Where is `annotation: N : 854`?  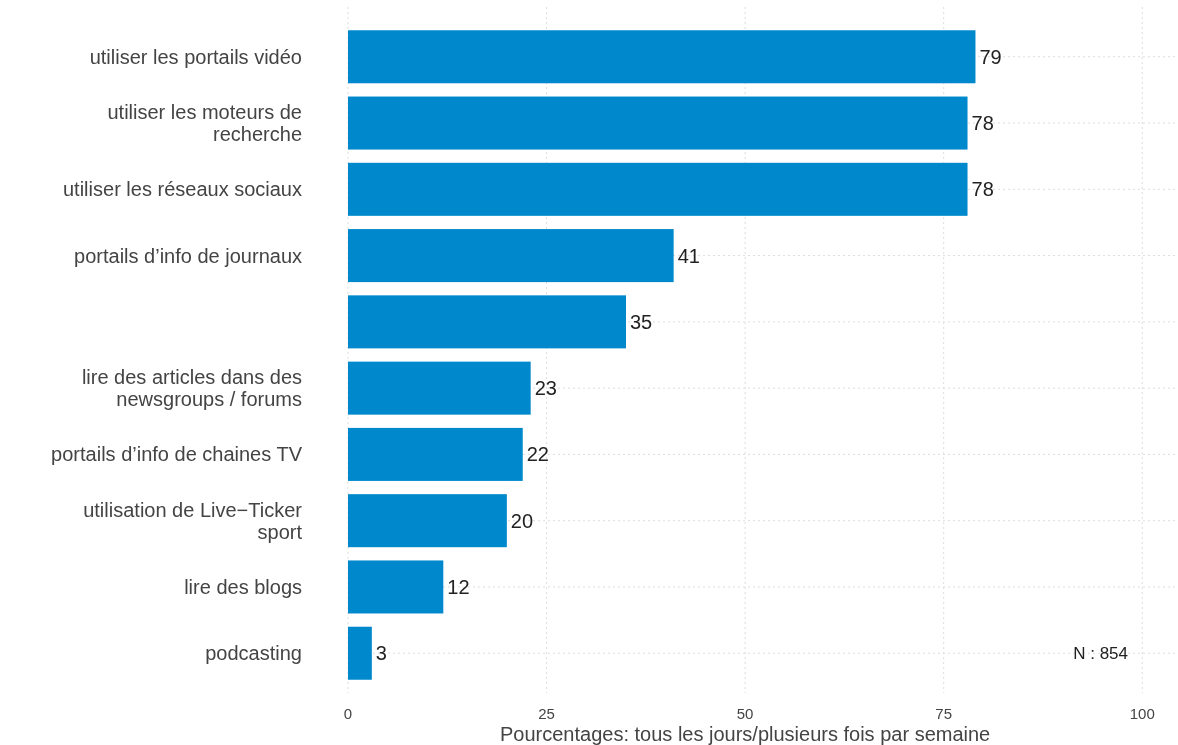
annotation: N : 854 is located at coordinates (1100, 654).